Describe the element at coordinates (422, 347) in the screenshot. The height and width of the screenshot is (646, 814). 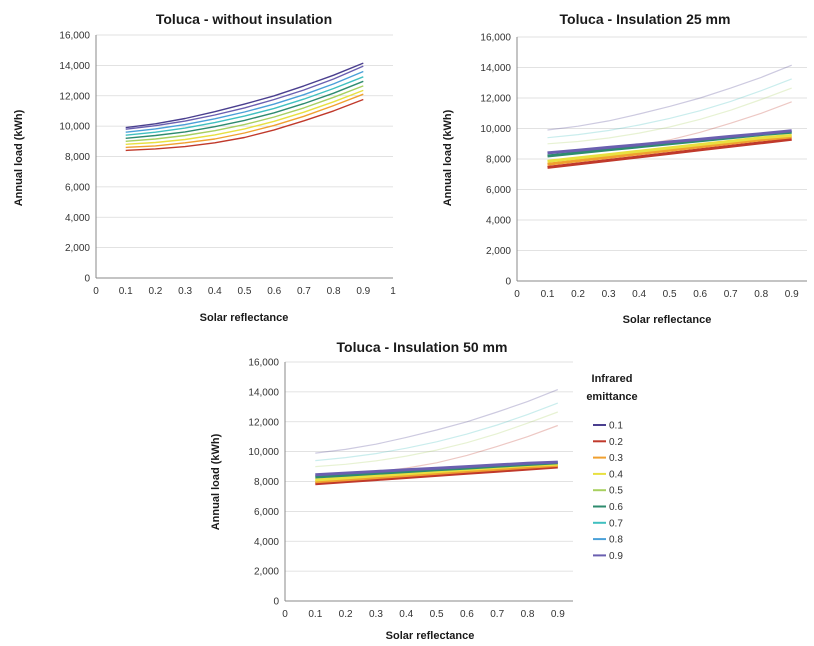
I see `chart-title: Toluca - Insulation 50 mm` at that location.